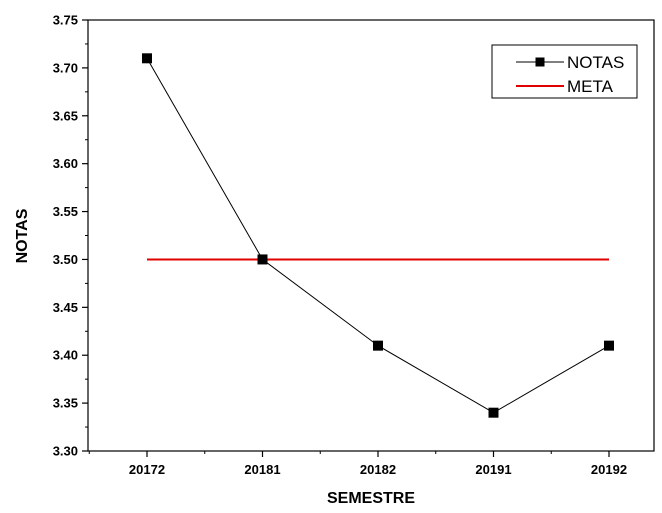 The width and height of the screenshot is (662, 513). I want to click on y-tick-label: 3.35, so click(65, 403).